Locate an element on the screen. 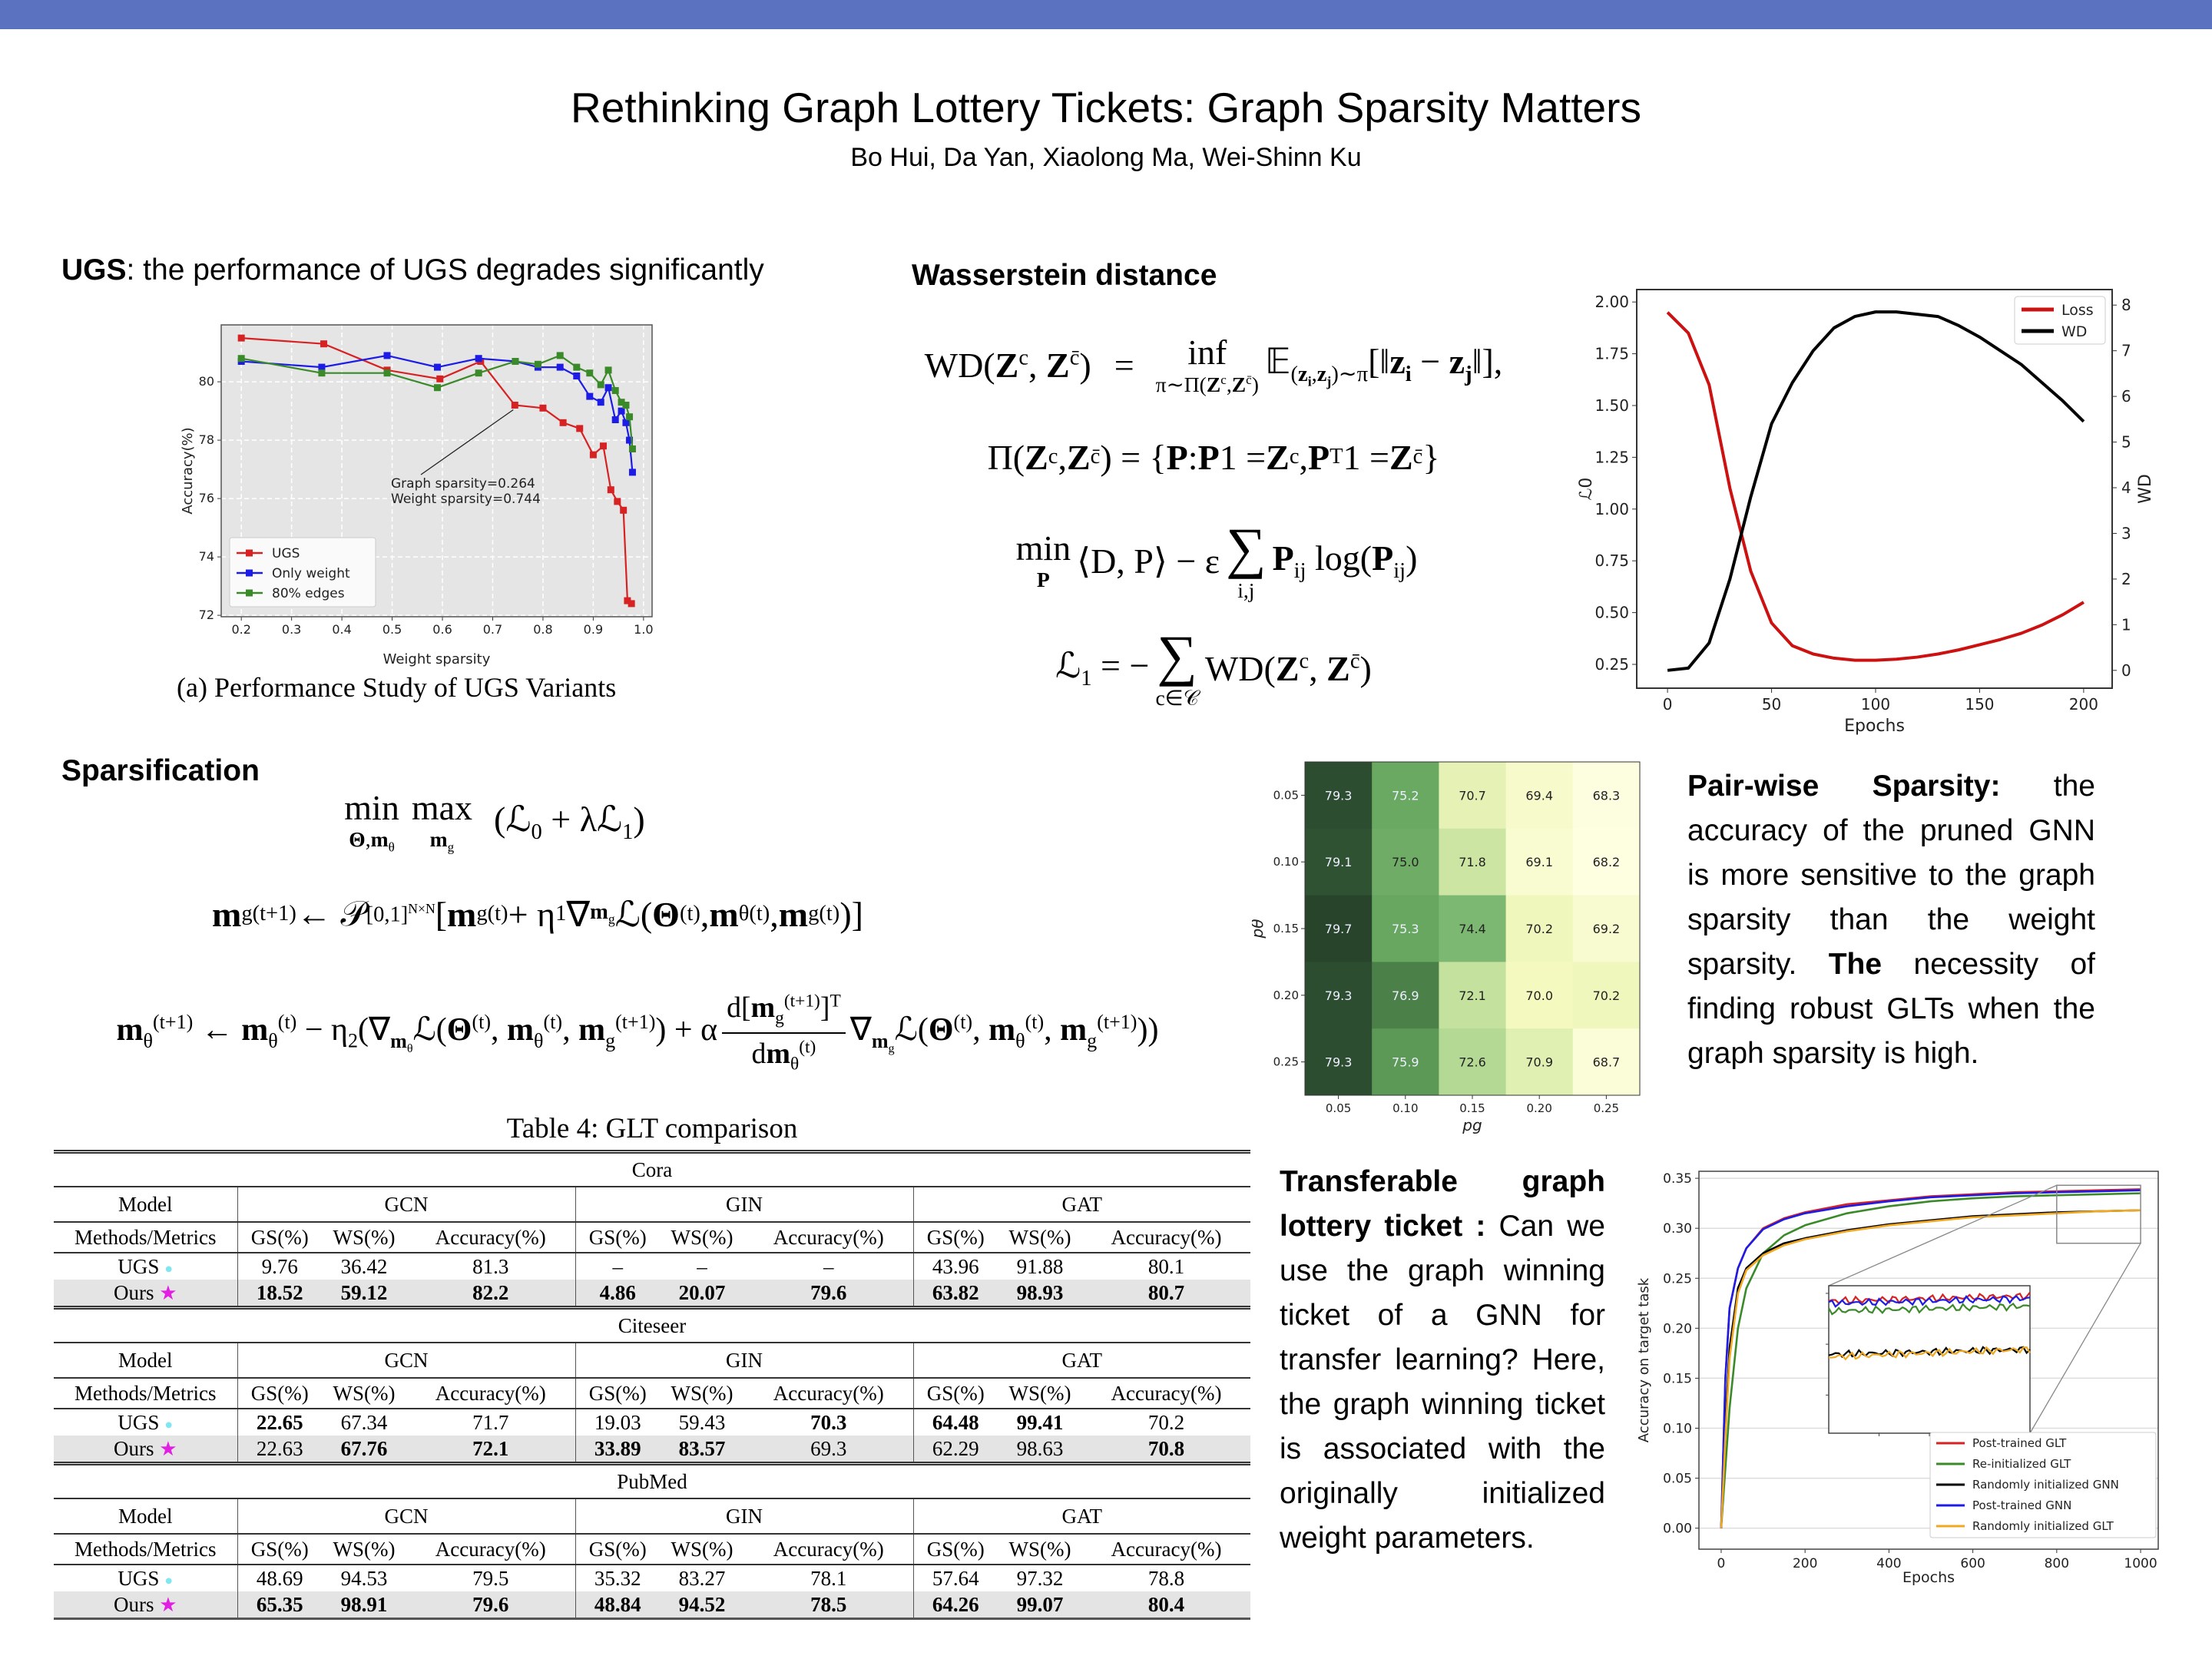 The height and width of the screenshot is (1659, 2212). legend-label: UGS is located at coordinates (286, 554).